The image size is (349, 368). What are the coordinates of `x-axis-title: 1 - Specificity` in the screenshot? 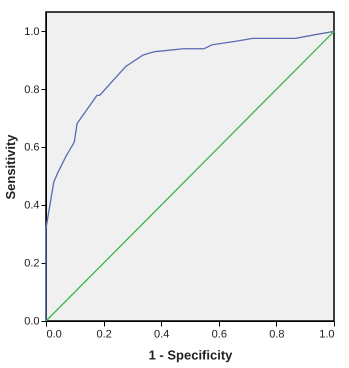 It's located at (191, 355).